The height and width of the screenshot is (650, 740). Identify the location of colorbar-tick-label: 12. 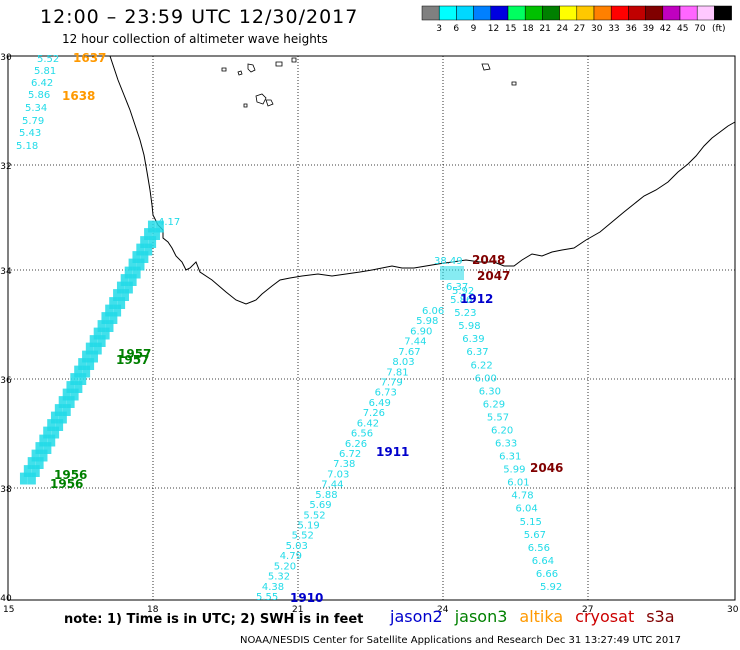
(493, 29).